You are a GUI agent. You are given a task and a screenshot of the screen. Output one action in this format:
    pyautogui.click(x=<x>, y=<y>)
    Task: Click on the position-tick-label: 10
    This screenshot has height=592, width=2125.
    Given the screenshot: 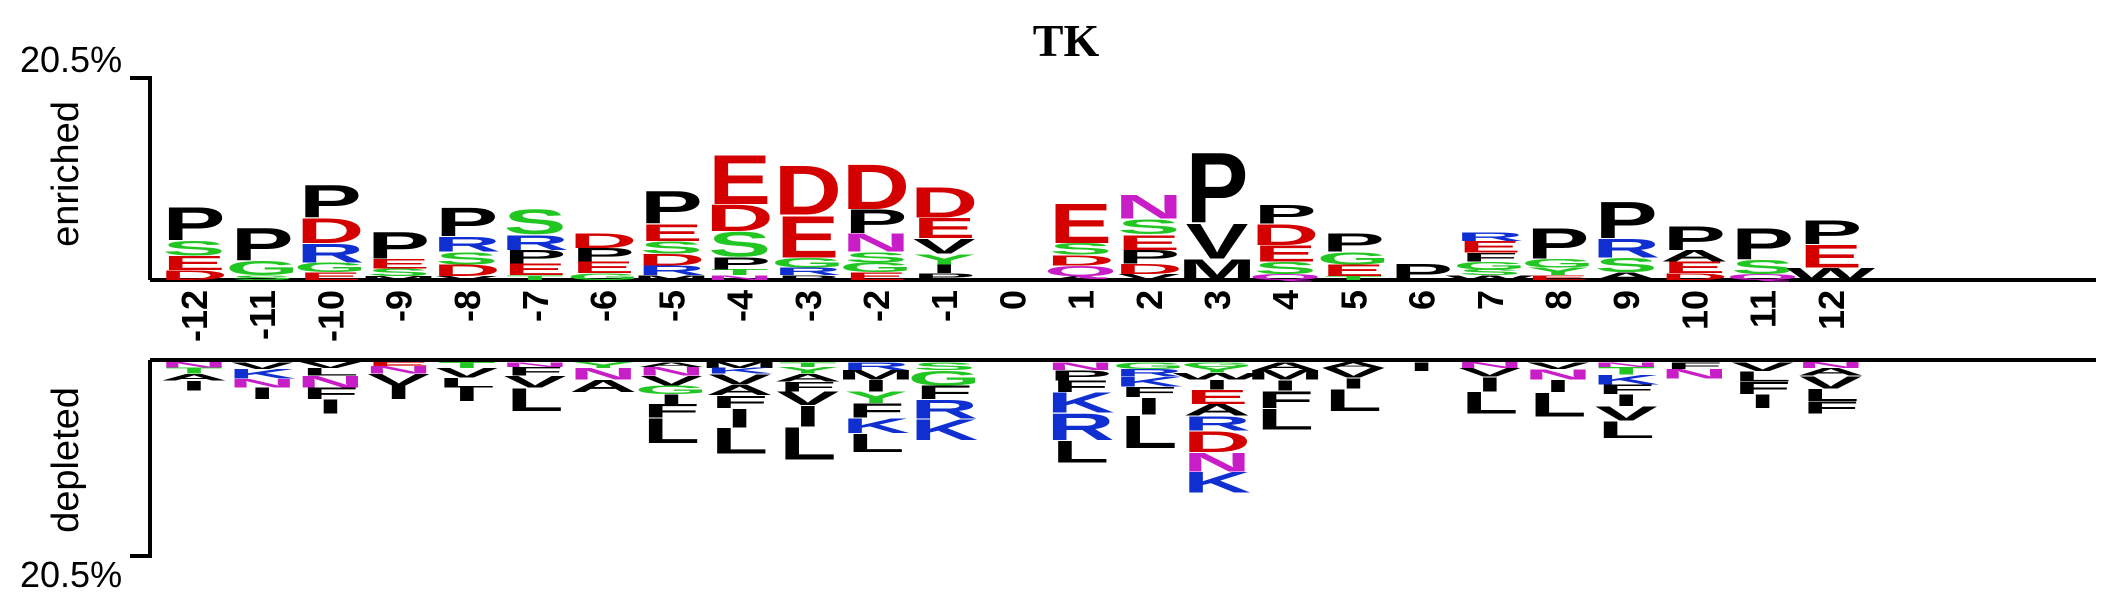 What is the action you would take?
    pyautogui.click(x=1694, y=310)
    